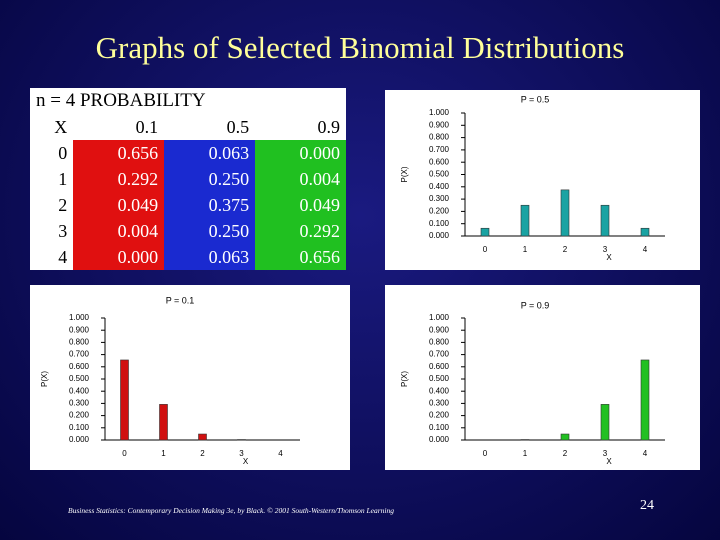 This screenshot has width=720, height=540. Describe the element at coordinates (210, 205) in the screenshot. I see `table-cell: 0.375` at that location.